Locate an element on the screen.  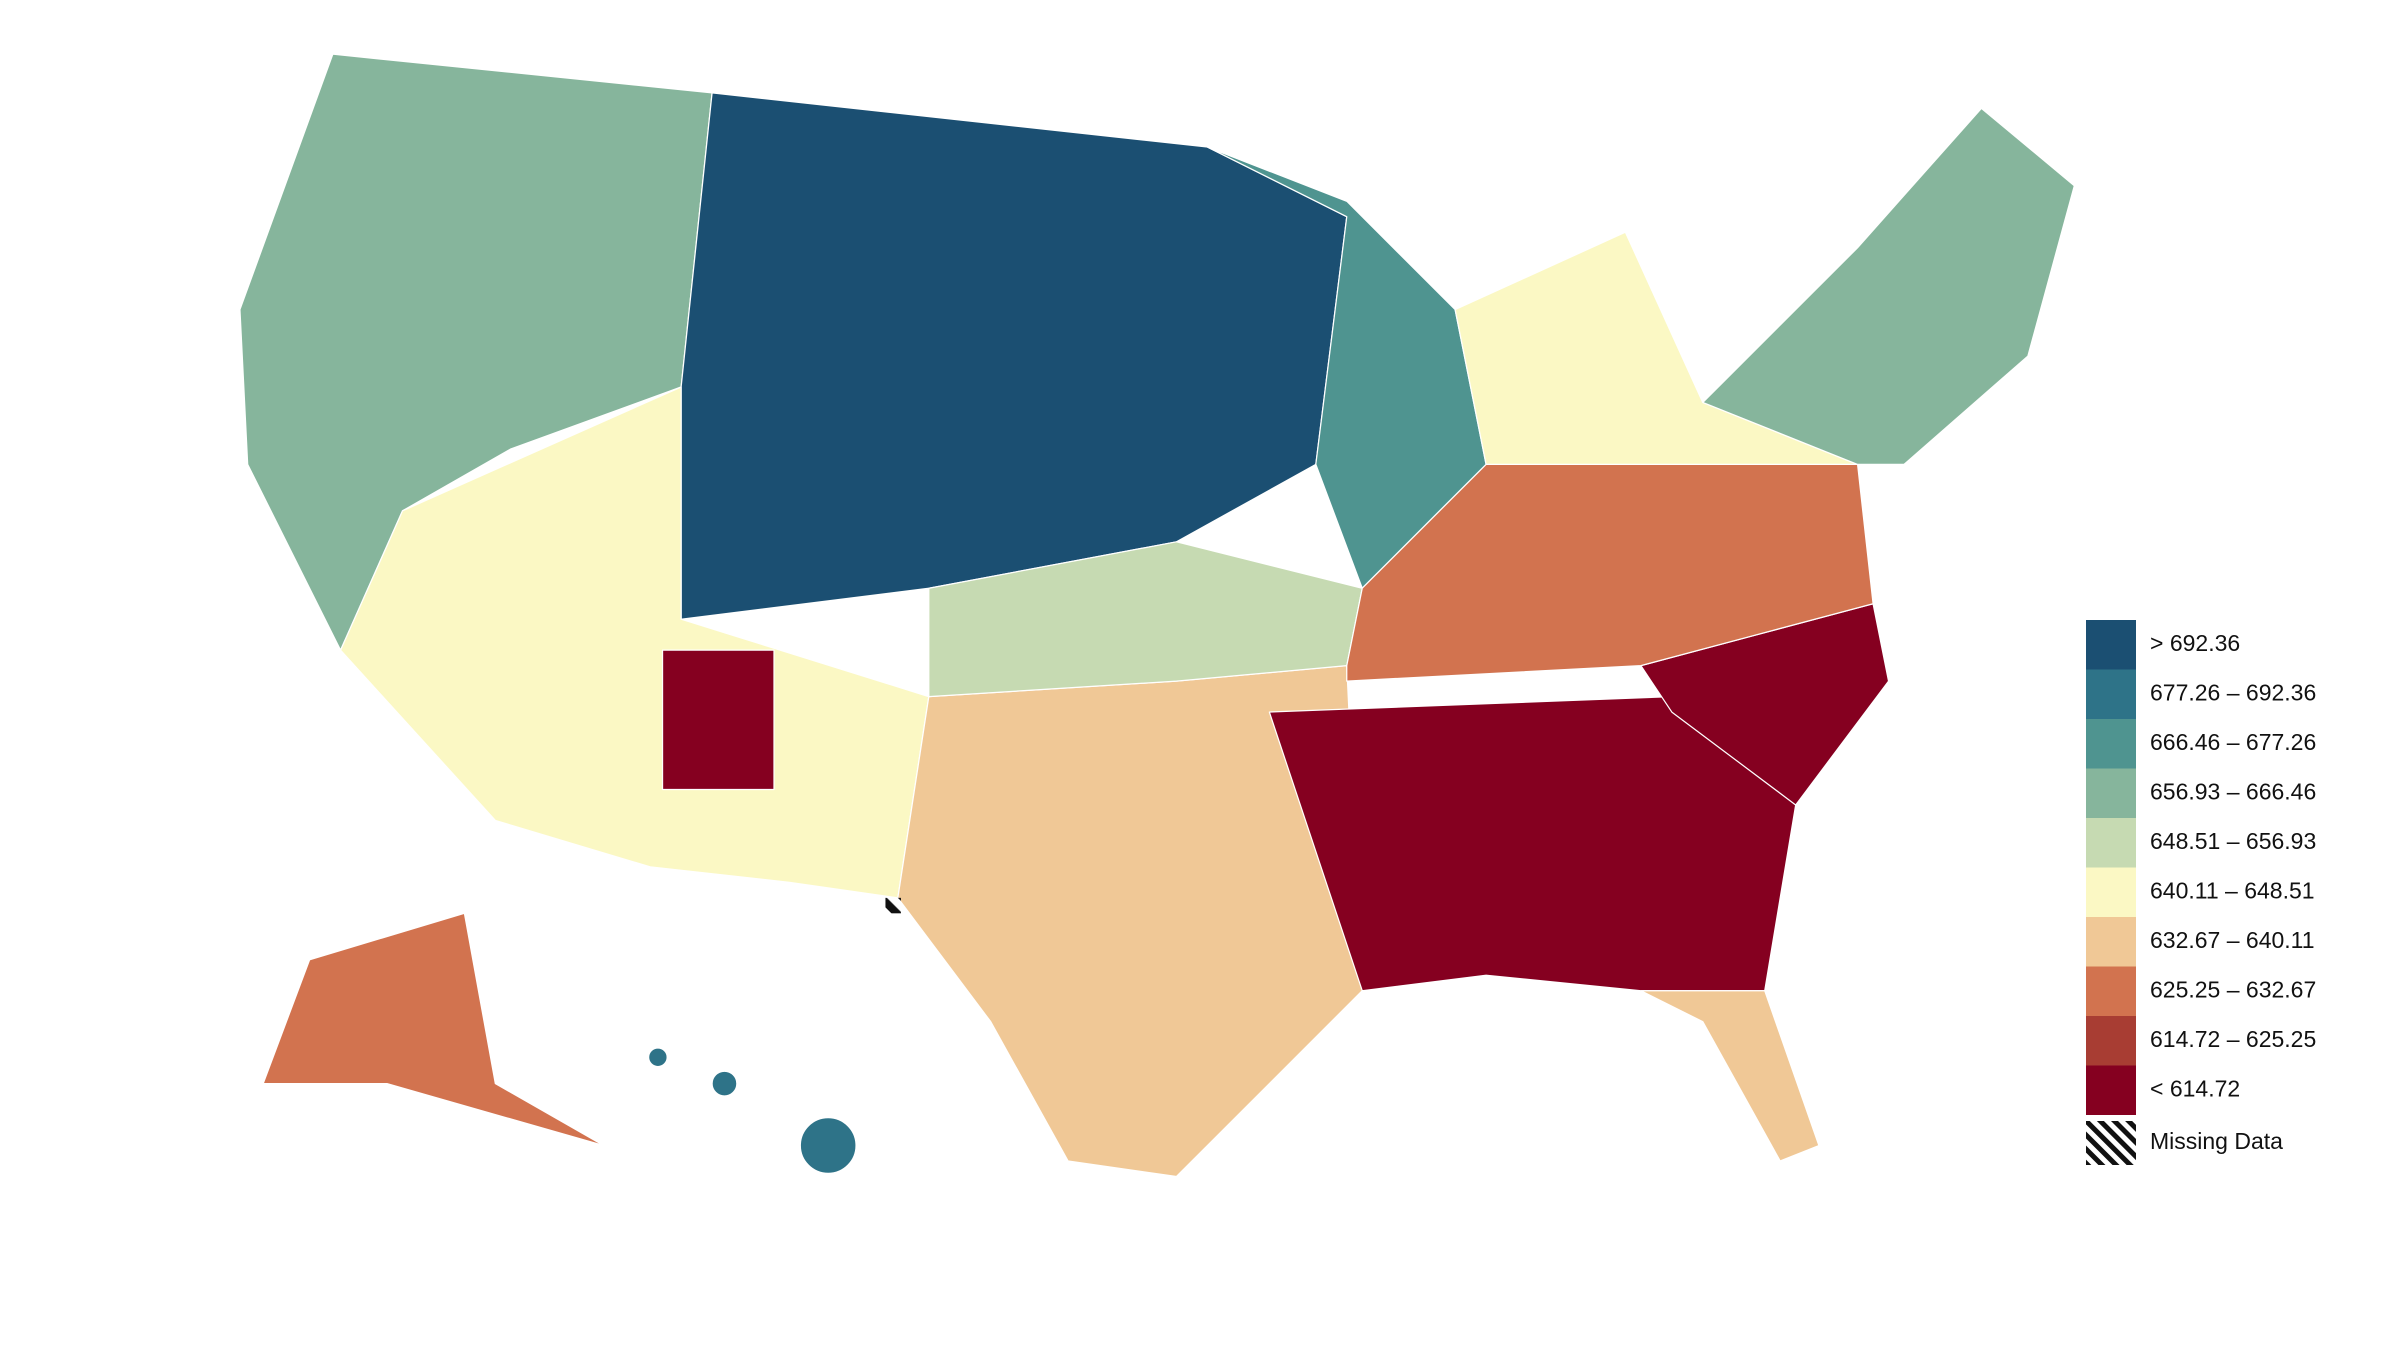
legend-label: 625.25 – 632.67 is located at coordinates (2233, 989).